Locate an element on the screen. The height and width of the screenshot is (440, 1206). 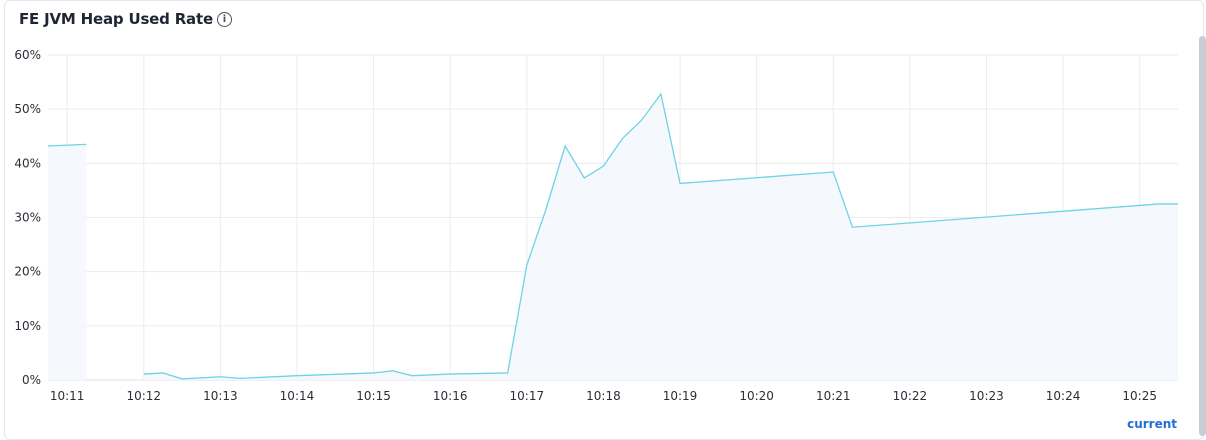
x-tick-label: 10:16 is located at coordinates (450, 396).